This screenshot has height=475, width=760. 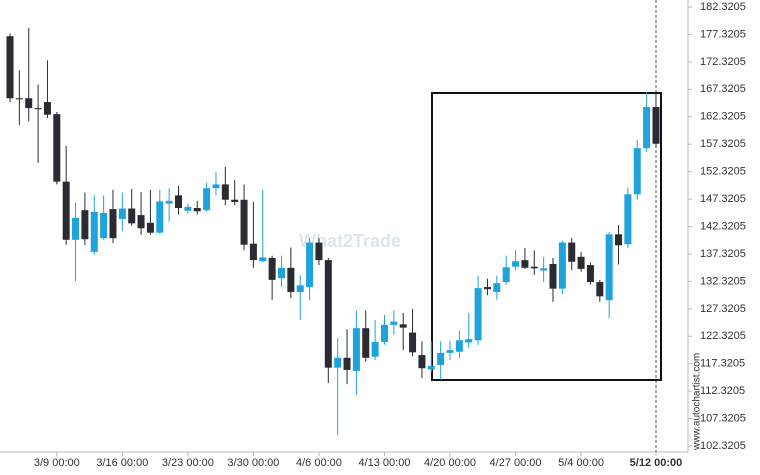 I want to click on x-tick-label: 3/9 00:00, so click(x=57, y=463).